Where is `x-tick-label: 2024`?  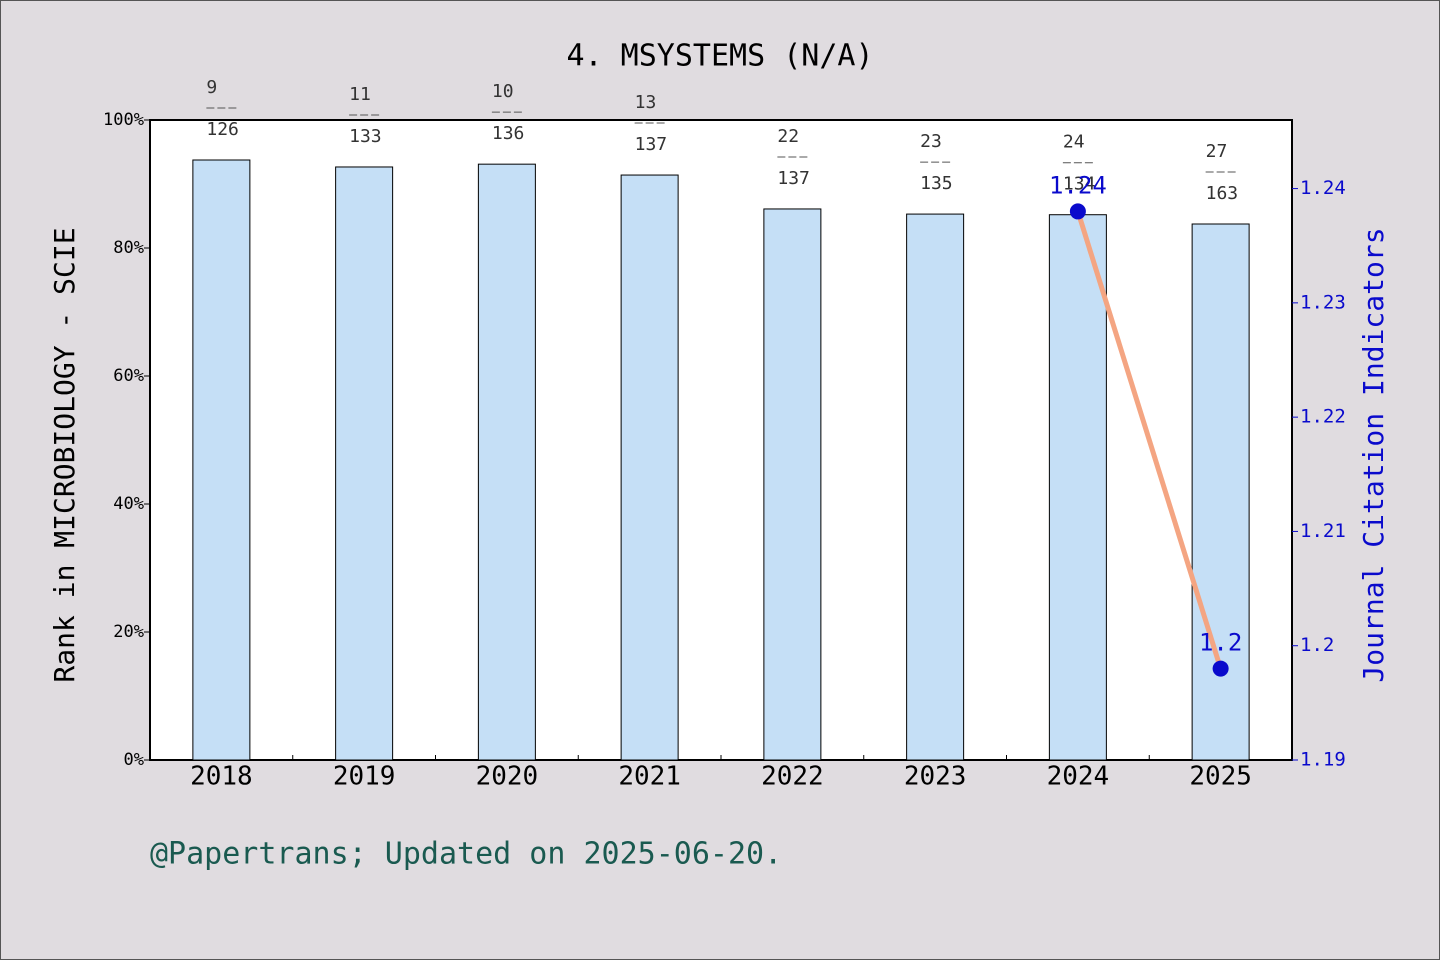
x-tick-label: 2024 is located at coordinates (1078, 777).